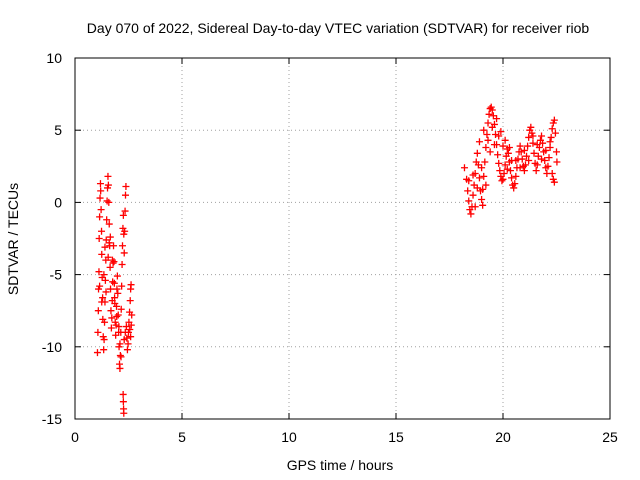  Describe the element at coordinates (289, 437) in the screenshot. I see `x-tick-label: 10` at that location.